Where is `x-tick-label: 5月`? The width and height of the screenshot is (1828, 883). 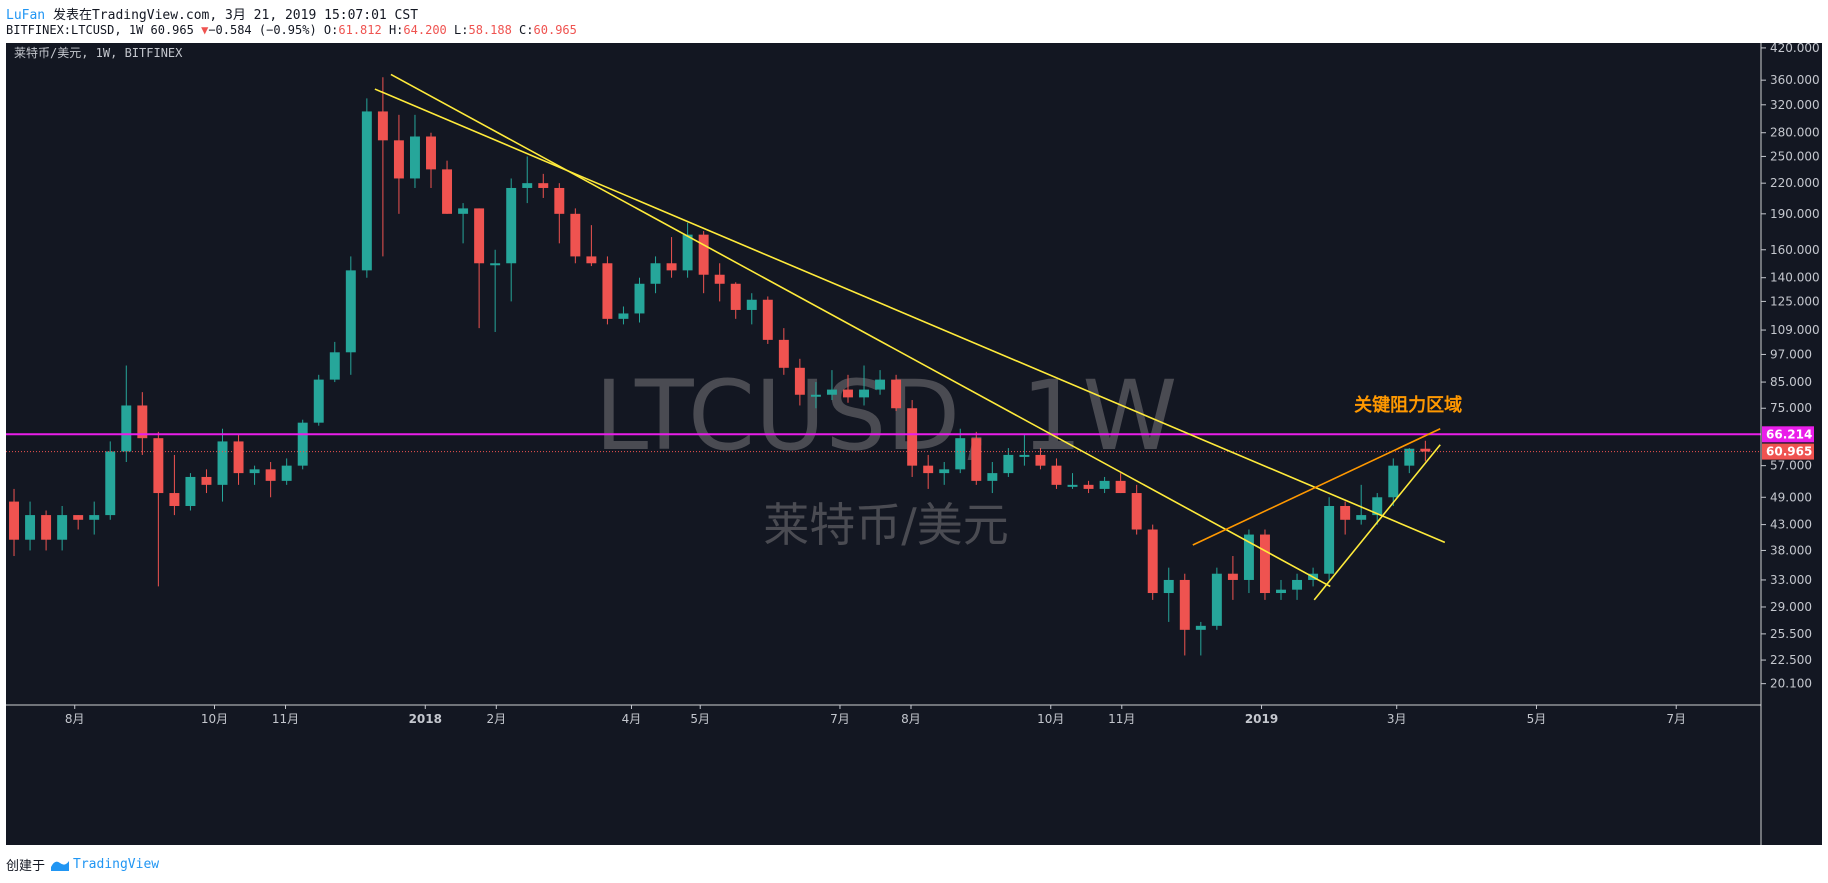 x-tick-label: 5月 is located at coordinates (700, 719).